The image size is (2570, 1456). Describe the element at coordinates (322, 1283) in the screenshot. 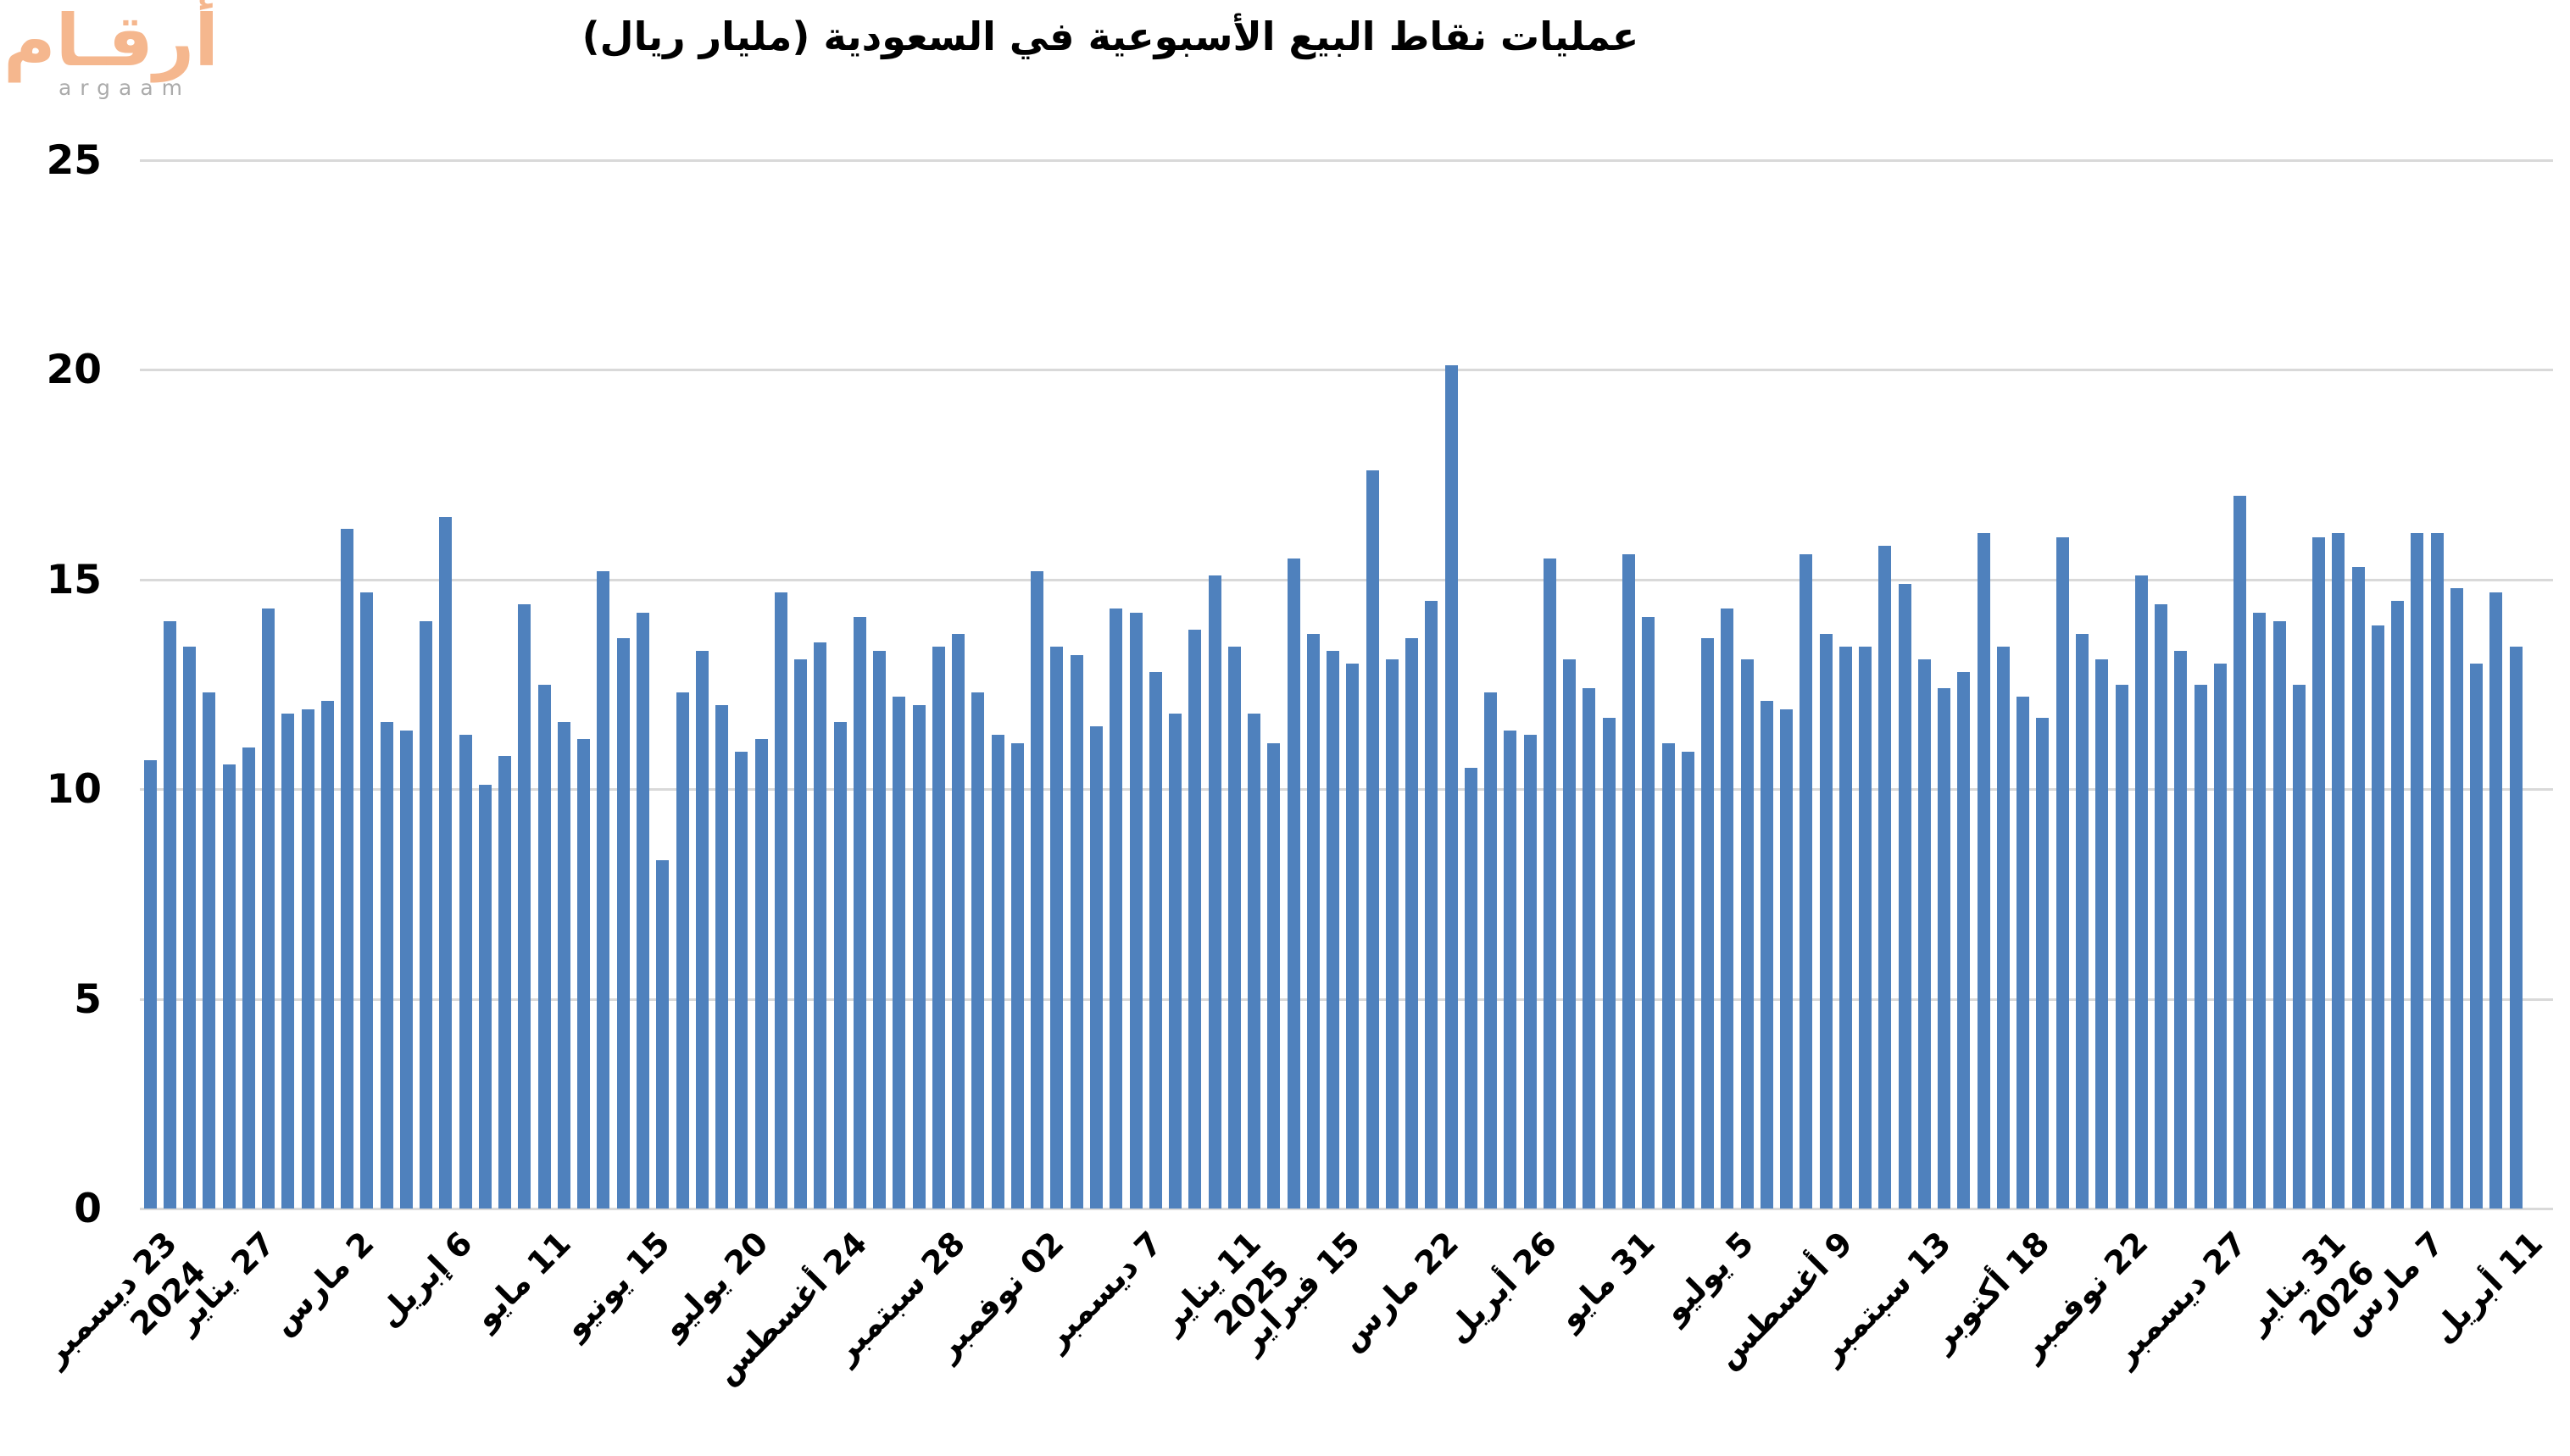

I see `x-axis-label: 2 مارس` at that location.